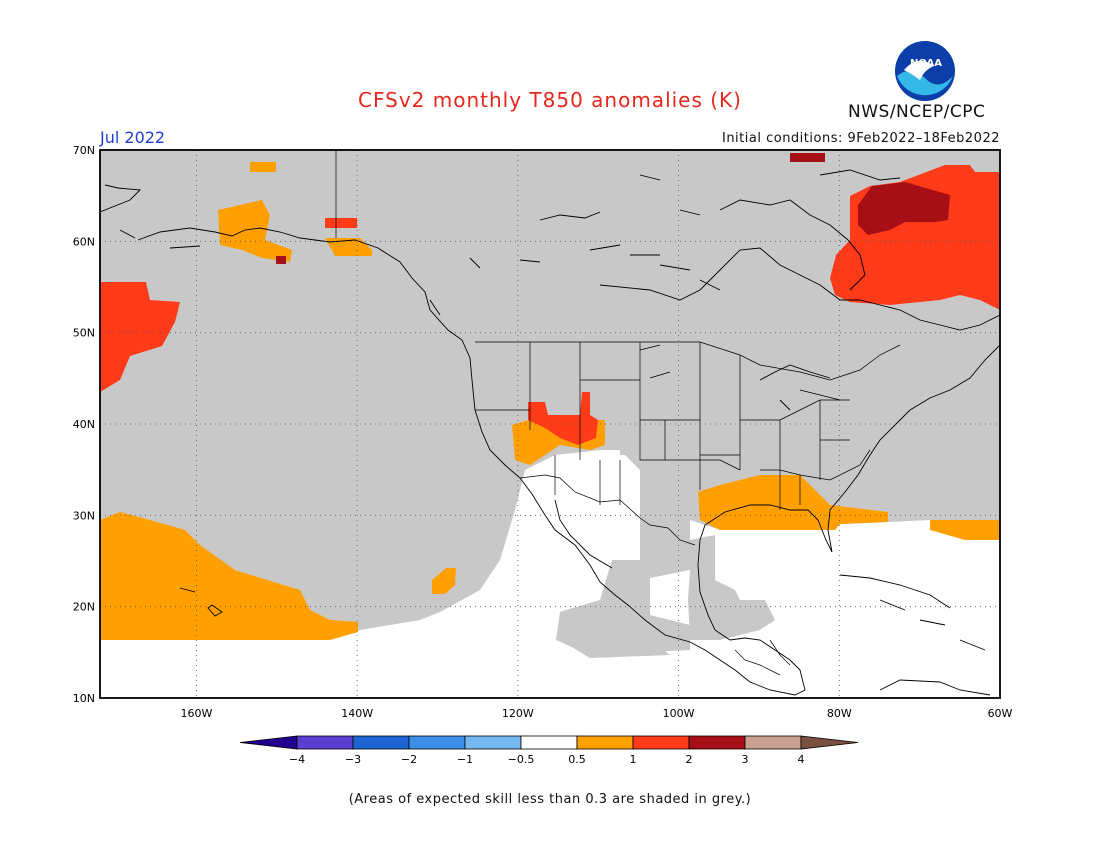  What do you see at coordinates (1000, 713) in the screenshot?
I see `lon-tick-label: 60W` at bounding box center [1000, 713].